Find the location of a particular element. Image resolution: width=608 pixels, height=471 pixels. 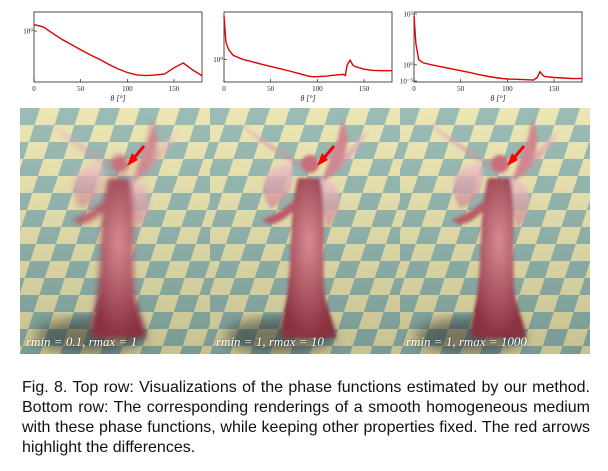

plot-1-xtick-label: 100 is located at coordinates (127, 89).